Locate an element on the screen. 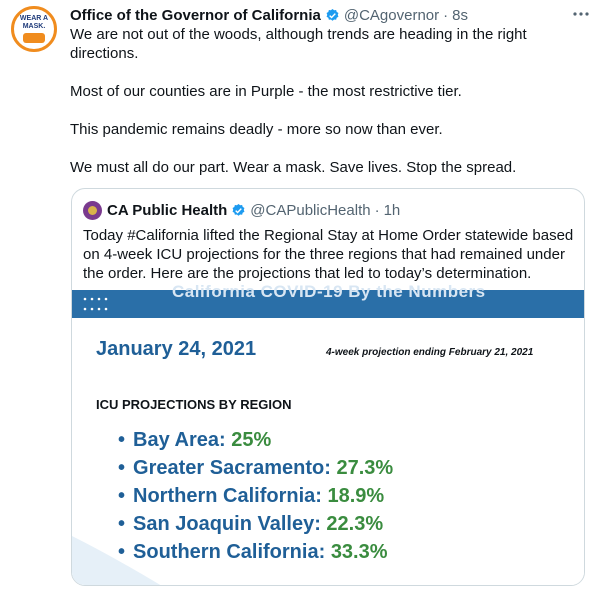 The height and width of the screenshot is (590, 600). image-date: January 24, 2021 is located at coordinates (176, 349).